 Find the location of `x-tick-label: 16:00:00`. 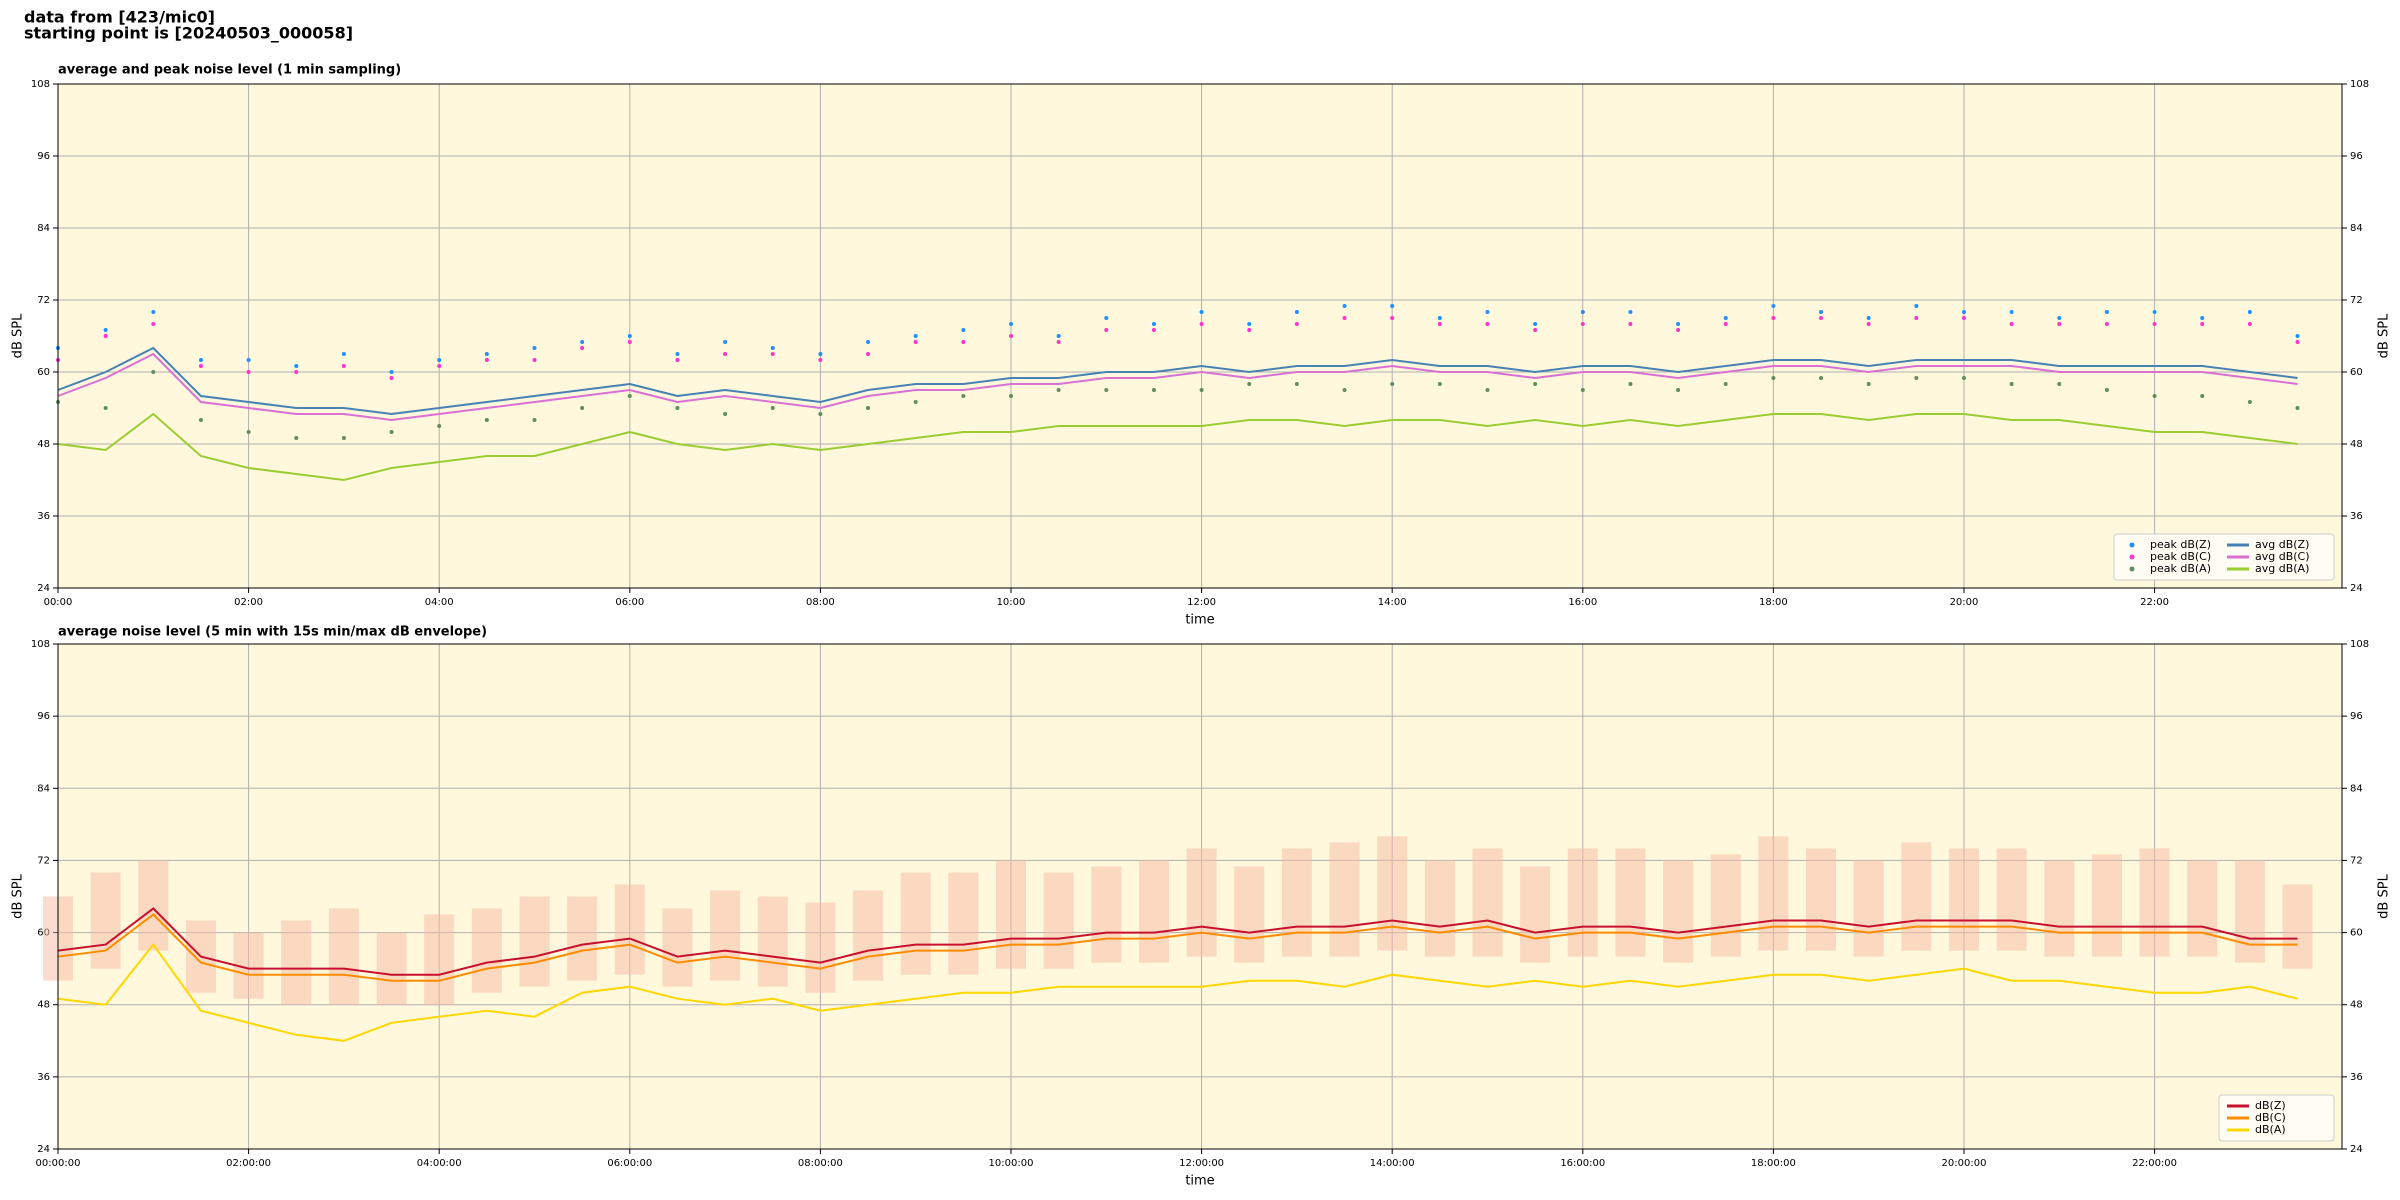

x-tick-label: 16:00:00 is located at coordinates (1582, 1163).